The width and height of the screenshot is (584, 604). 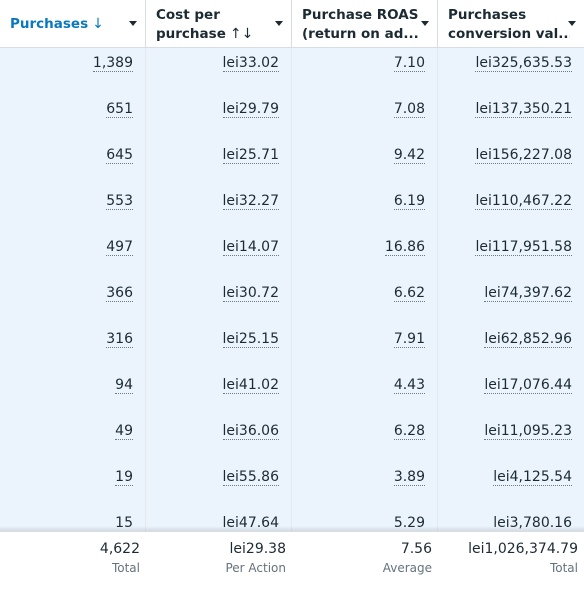 I want to click on conversion-value-cell: lei110,467.22, so click(x=511, y=209).